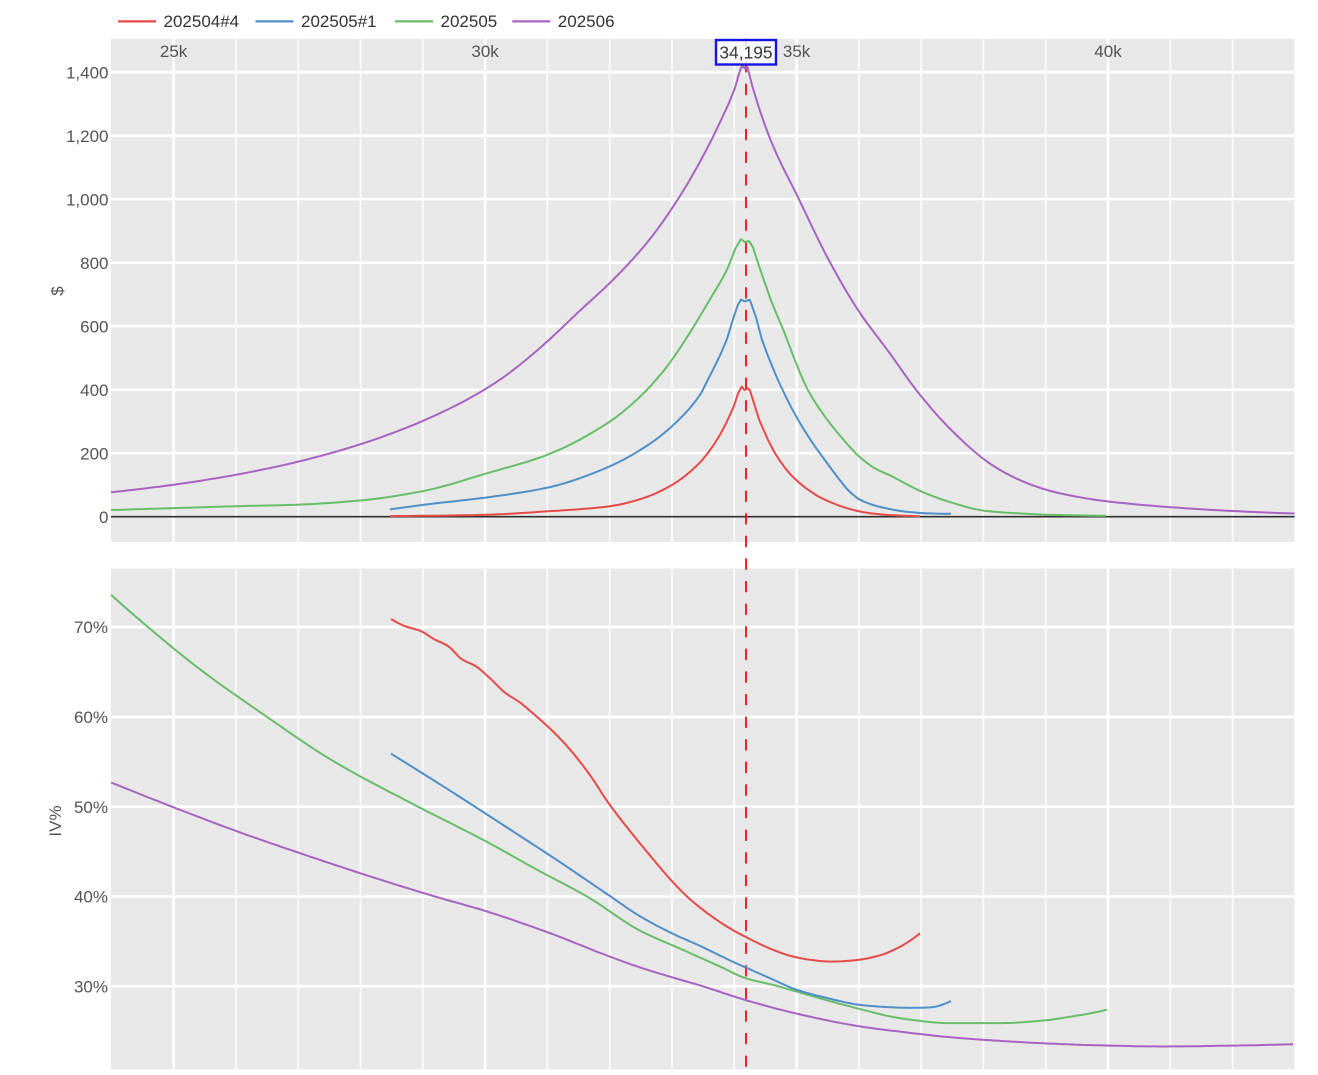 This screenshot has height=1075, width=1318. What do you see at coordinates (91, 627) in the screenshot?
I see `svg-text: 70%` at bounding box center [91, 627].